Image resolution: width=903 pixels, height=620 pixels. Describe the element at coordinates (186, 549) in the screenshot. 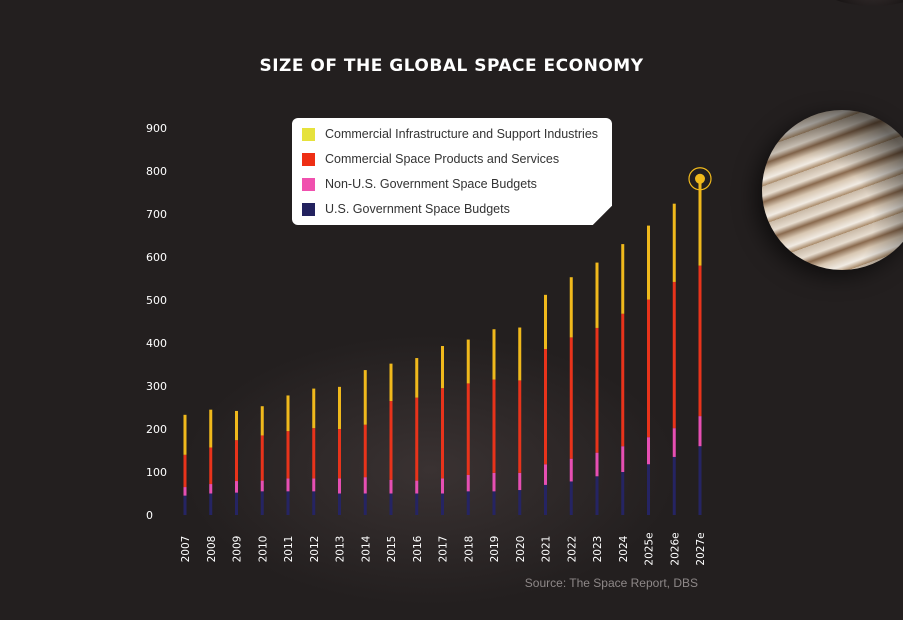

I see `x-tick-label: 2007` at that location.